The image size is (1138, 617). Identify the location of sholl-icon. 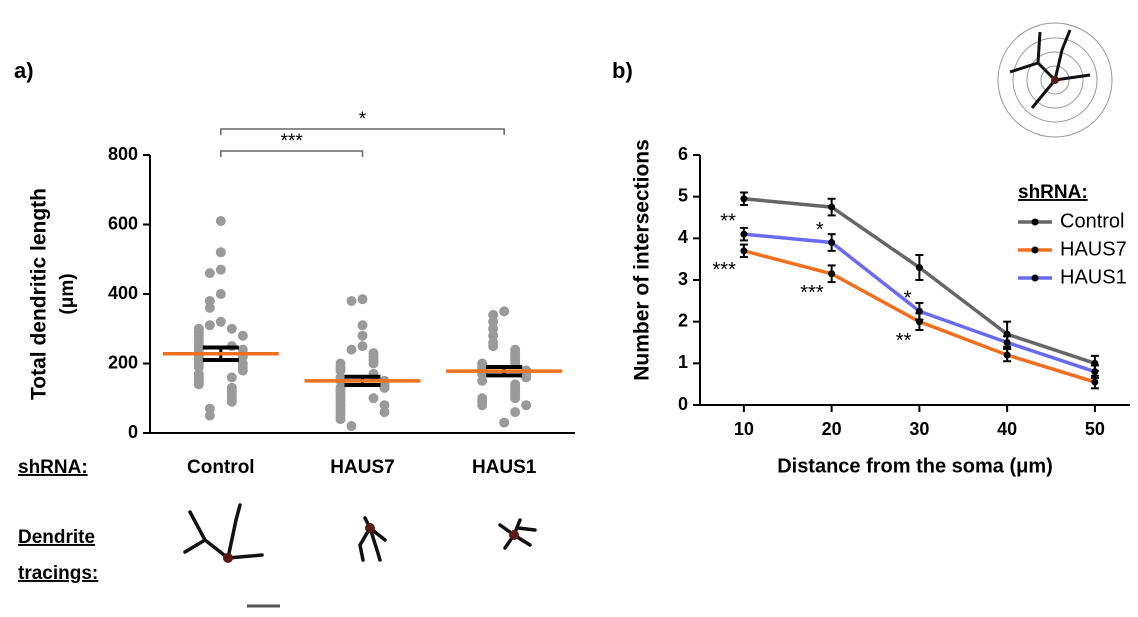
(1055, 80).